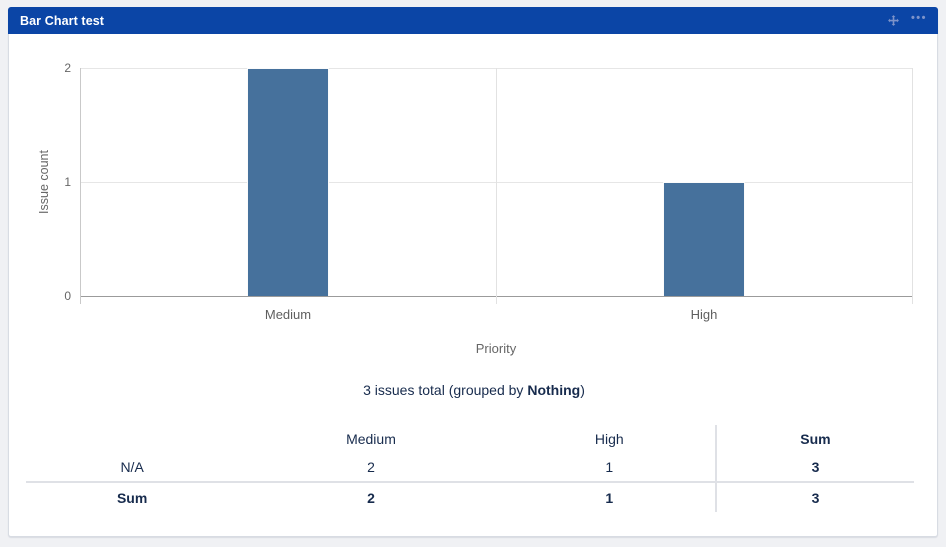  I want to click on gadget-title: Bar Chart test, so click(62, 20).